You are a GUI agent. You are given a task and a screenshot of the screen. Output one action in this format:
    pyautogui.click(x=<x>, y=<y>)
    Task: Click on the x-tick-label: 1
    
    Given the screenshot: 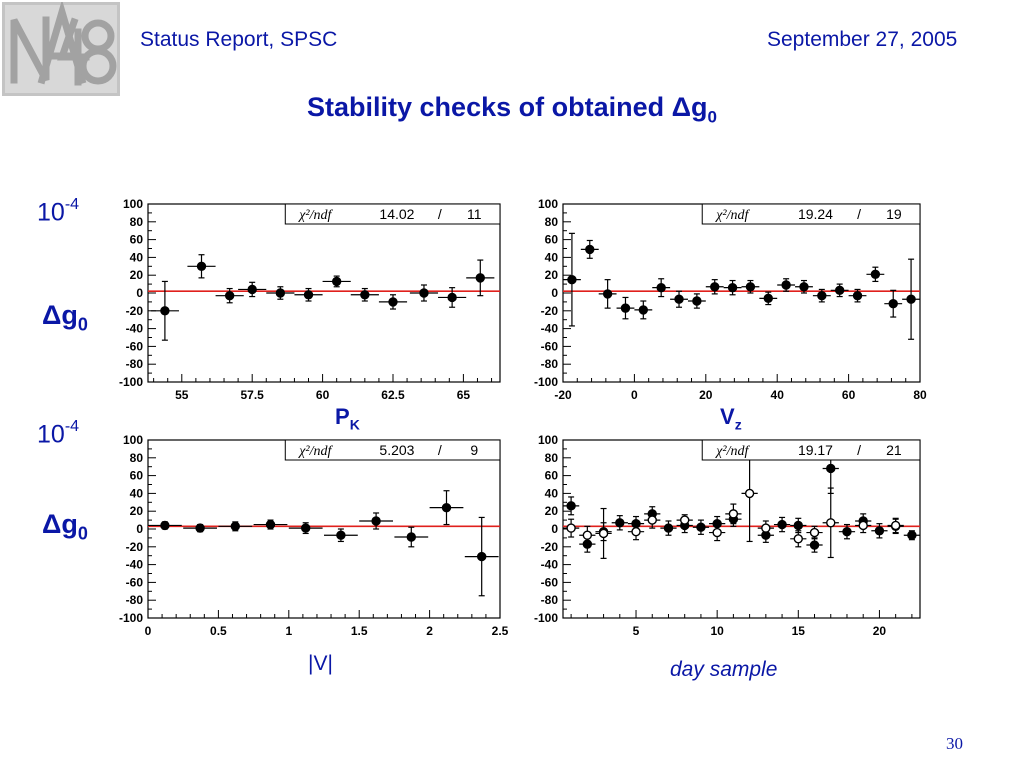 What is the action you would take?
    pyautogui.click(x=288, y=631)
    